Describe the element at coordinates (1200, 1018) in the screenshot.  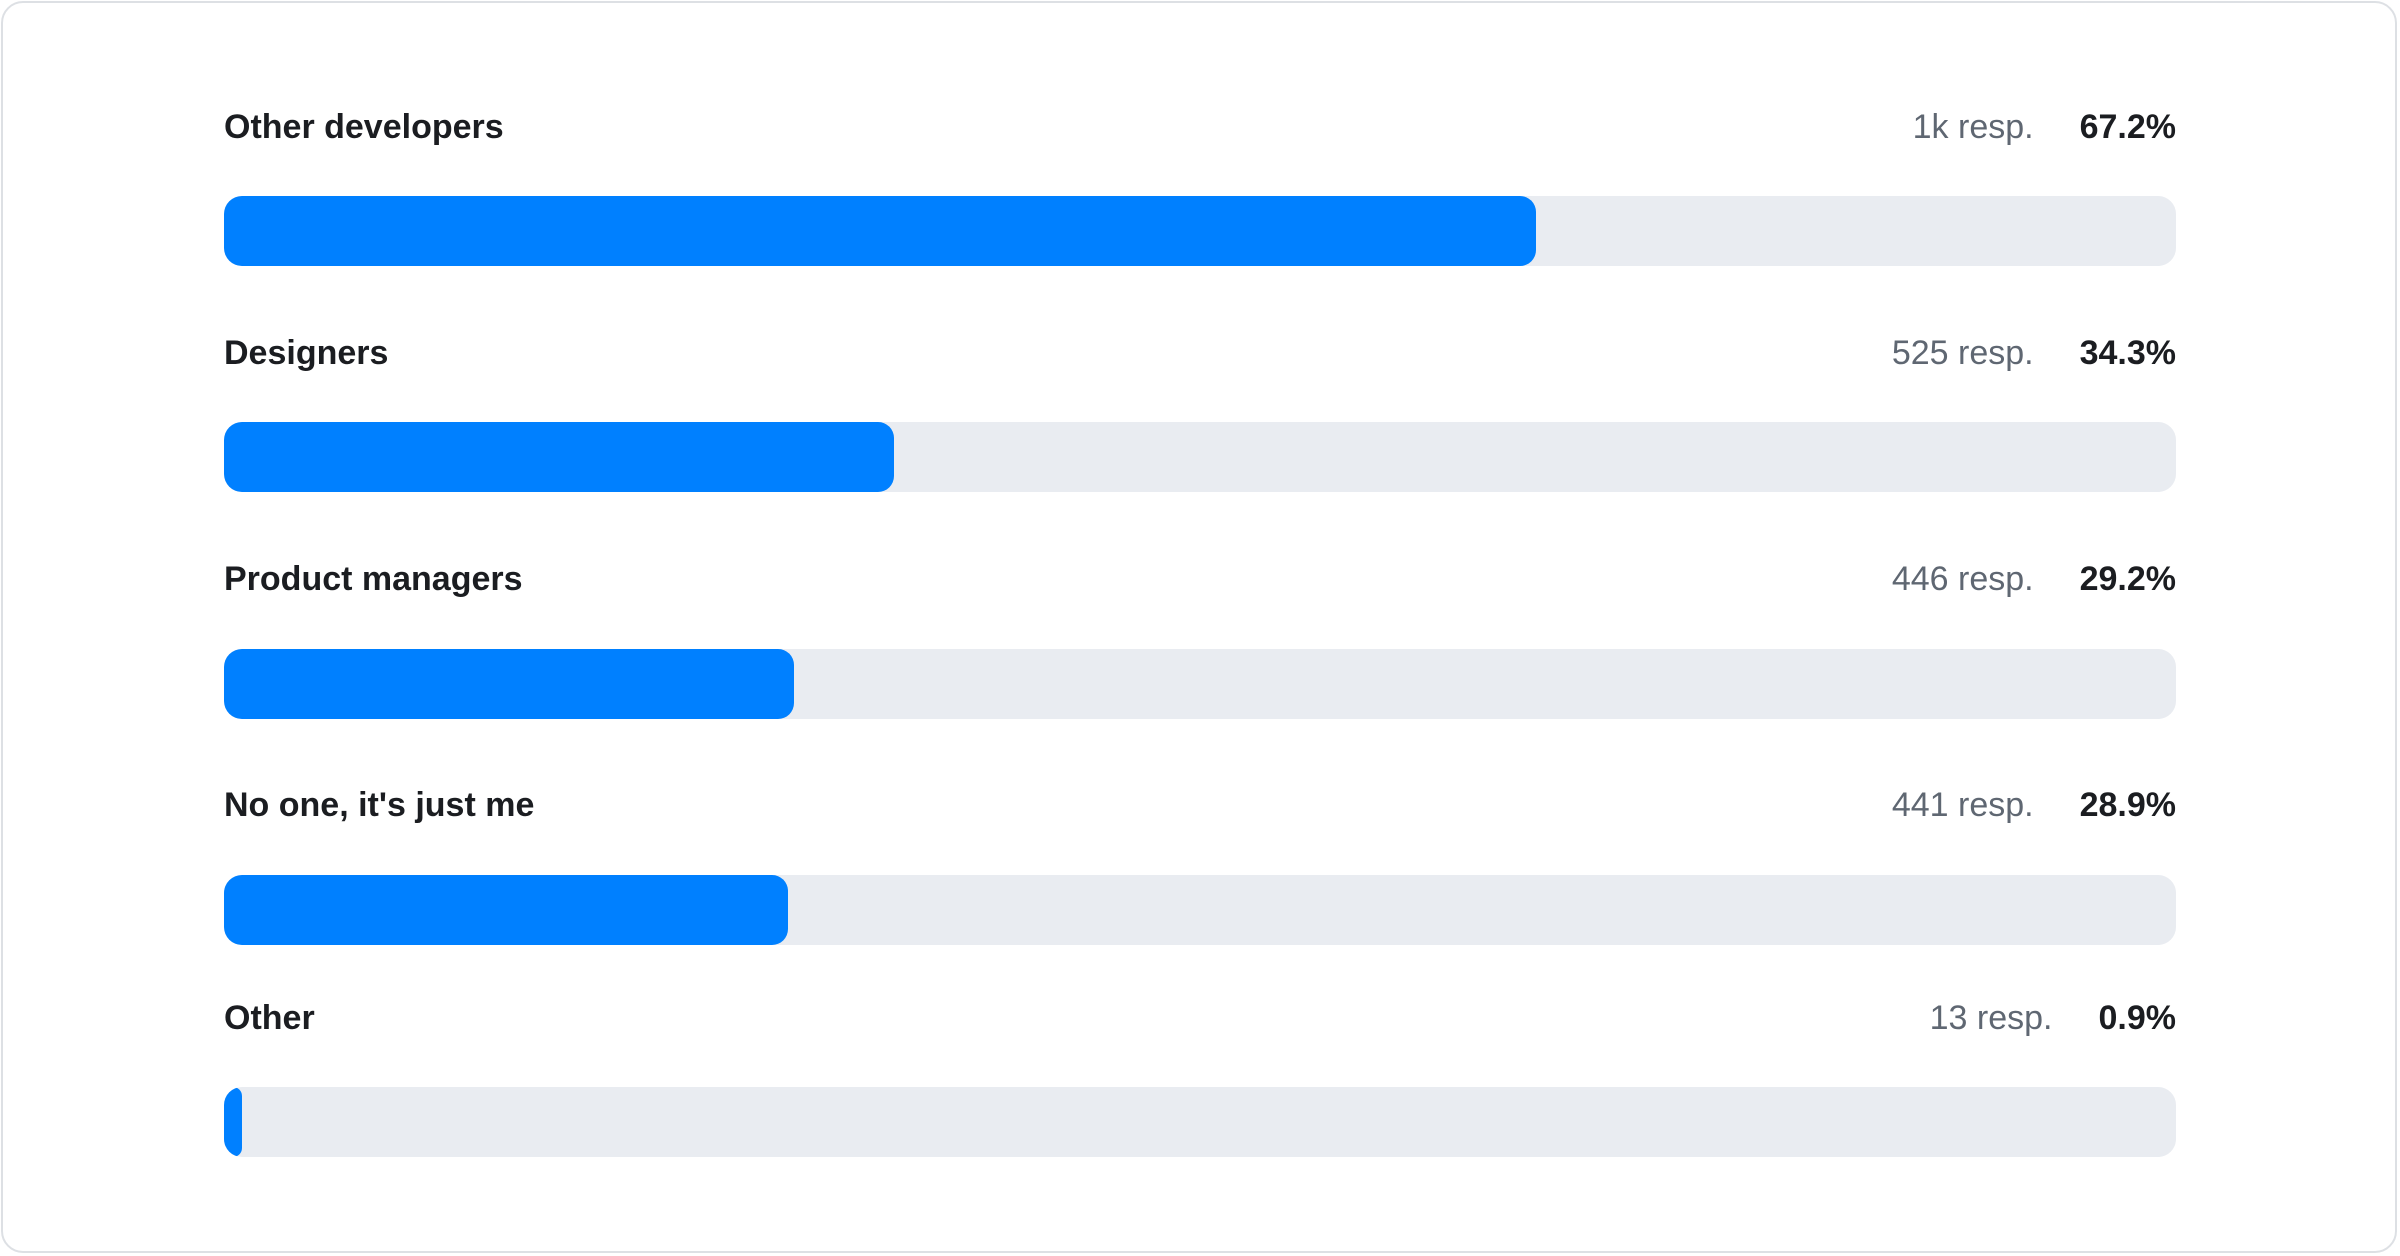
I see `row-header: Other 13 resp. 0.9%` at that location.